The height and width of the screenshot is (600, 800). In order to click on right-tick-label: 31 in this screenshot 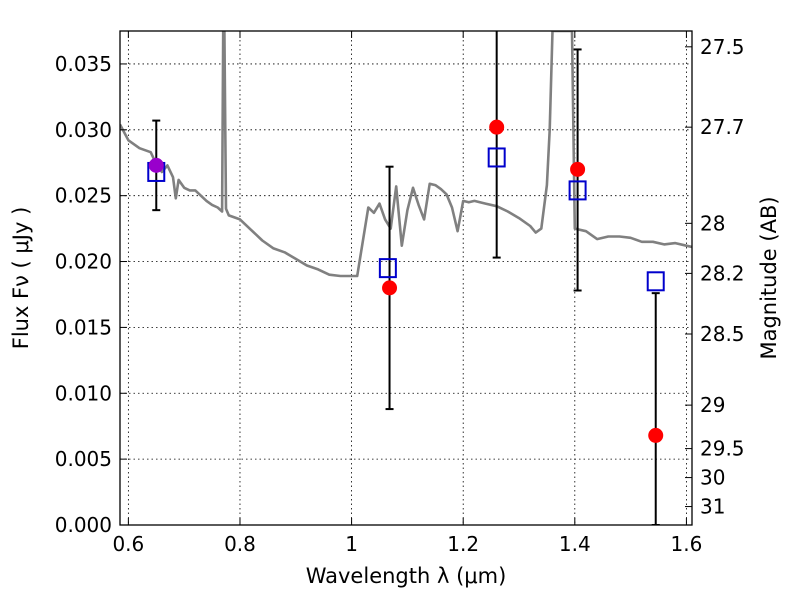, I will do `click(712, 507)`.